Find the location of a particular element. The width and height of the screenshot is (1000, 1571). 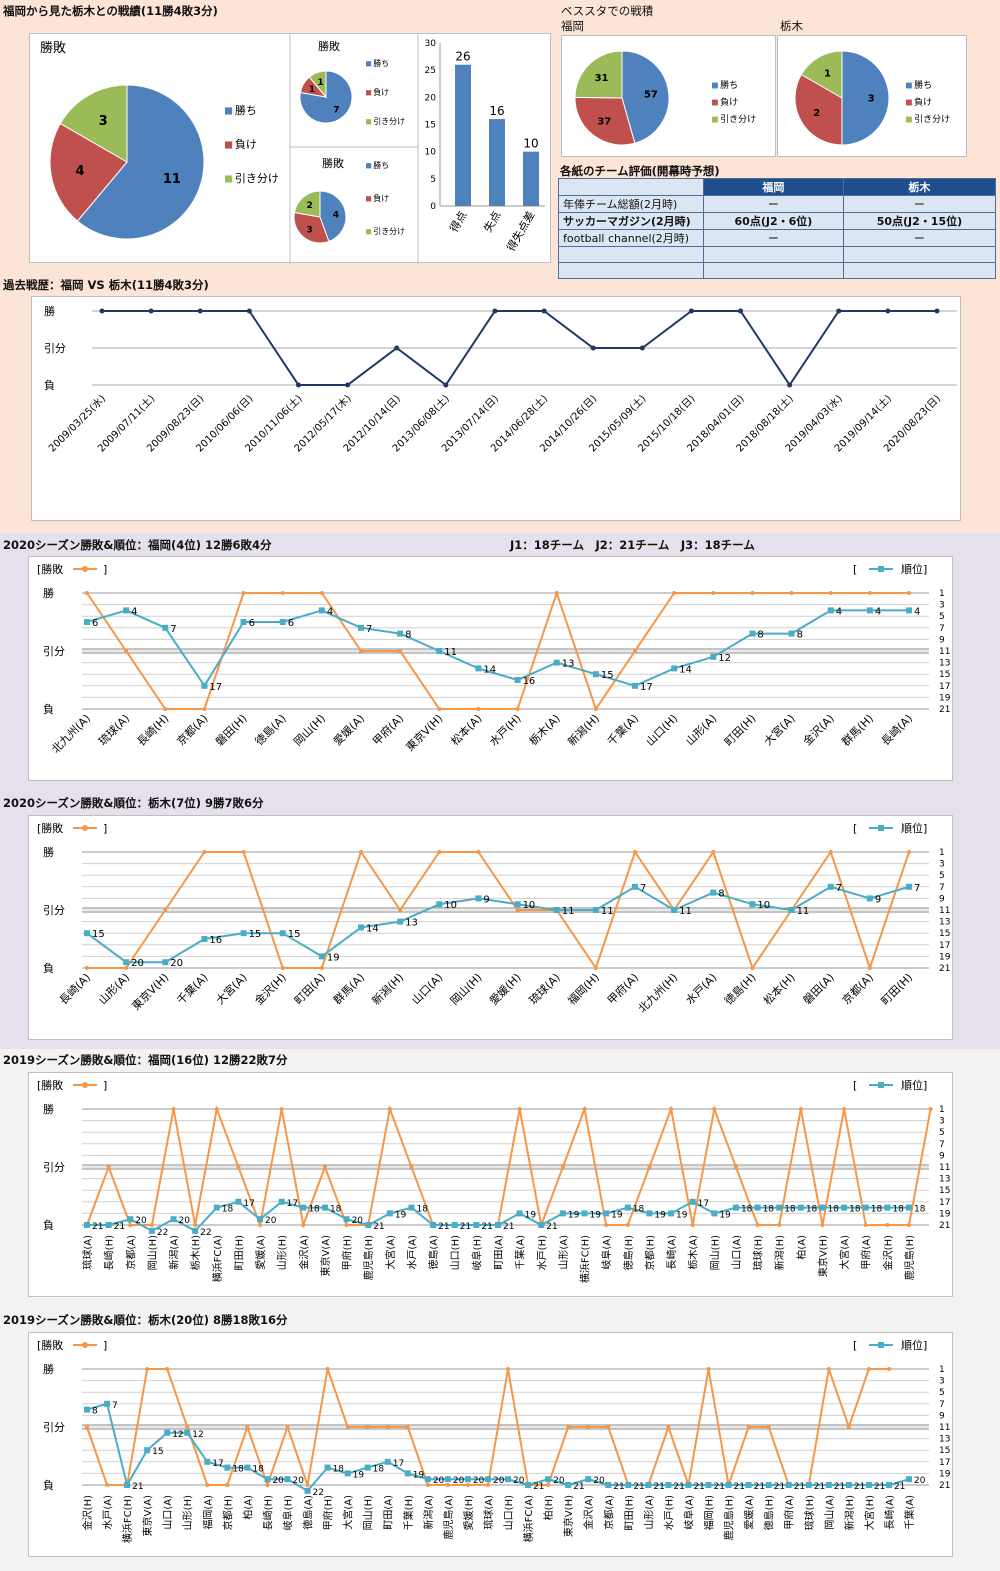

evaluation-row: football channel(2月時) ーー is located at coordinates (777, 238).